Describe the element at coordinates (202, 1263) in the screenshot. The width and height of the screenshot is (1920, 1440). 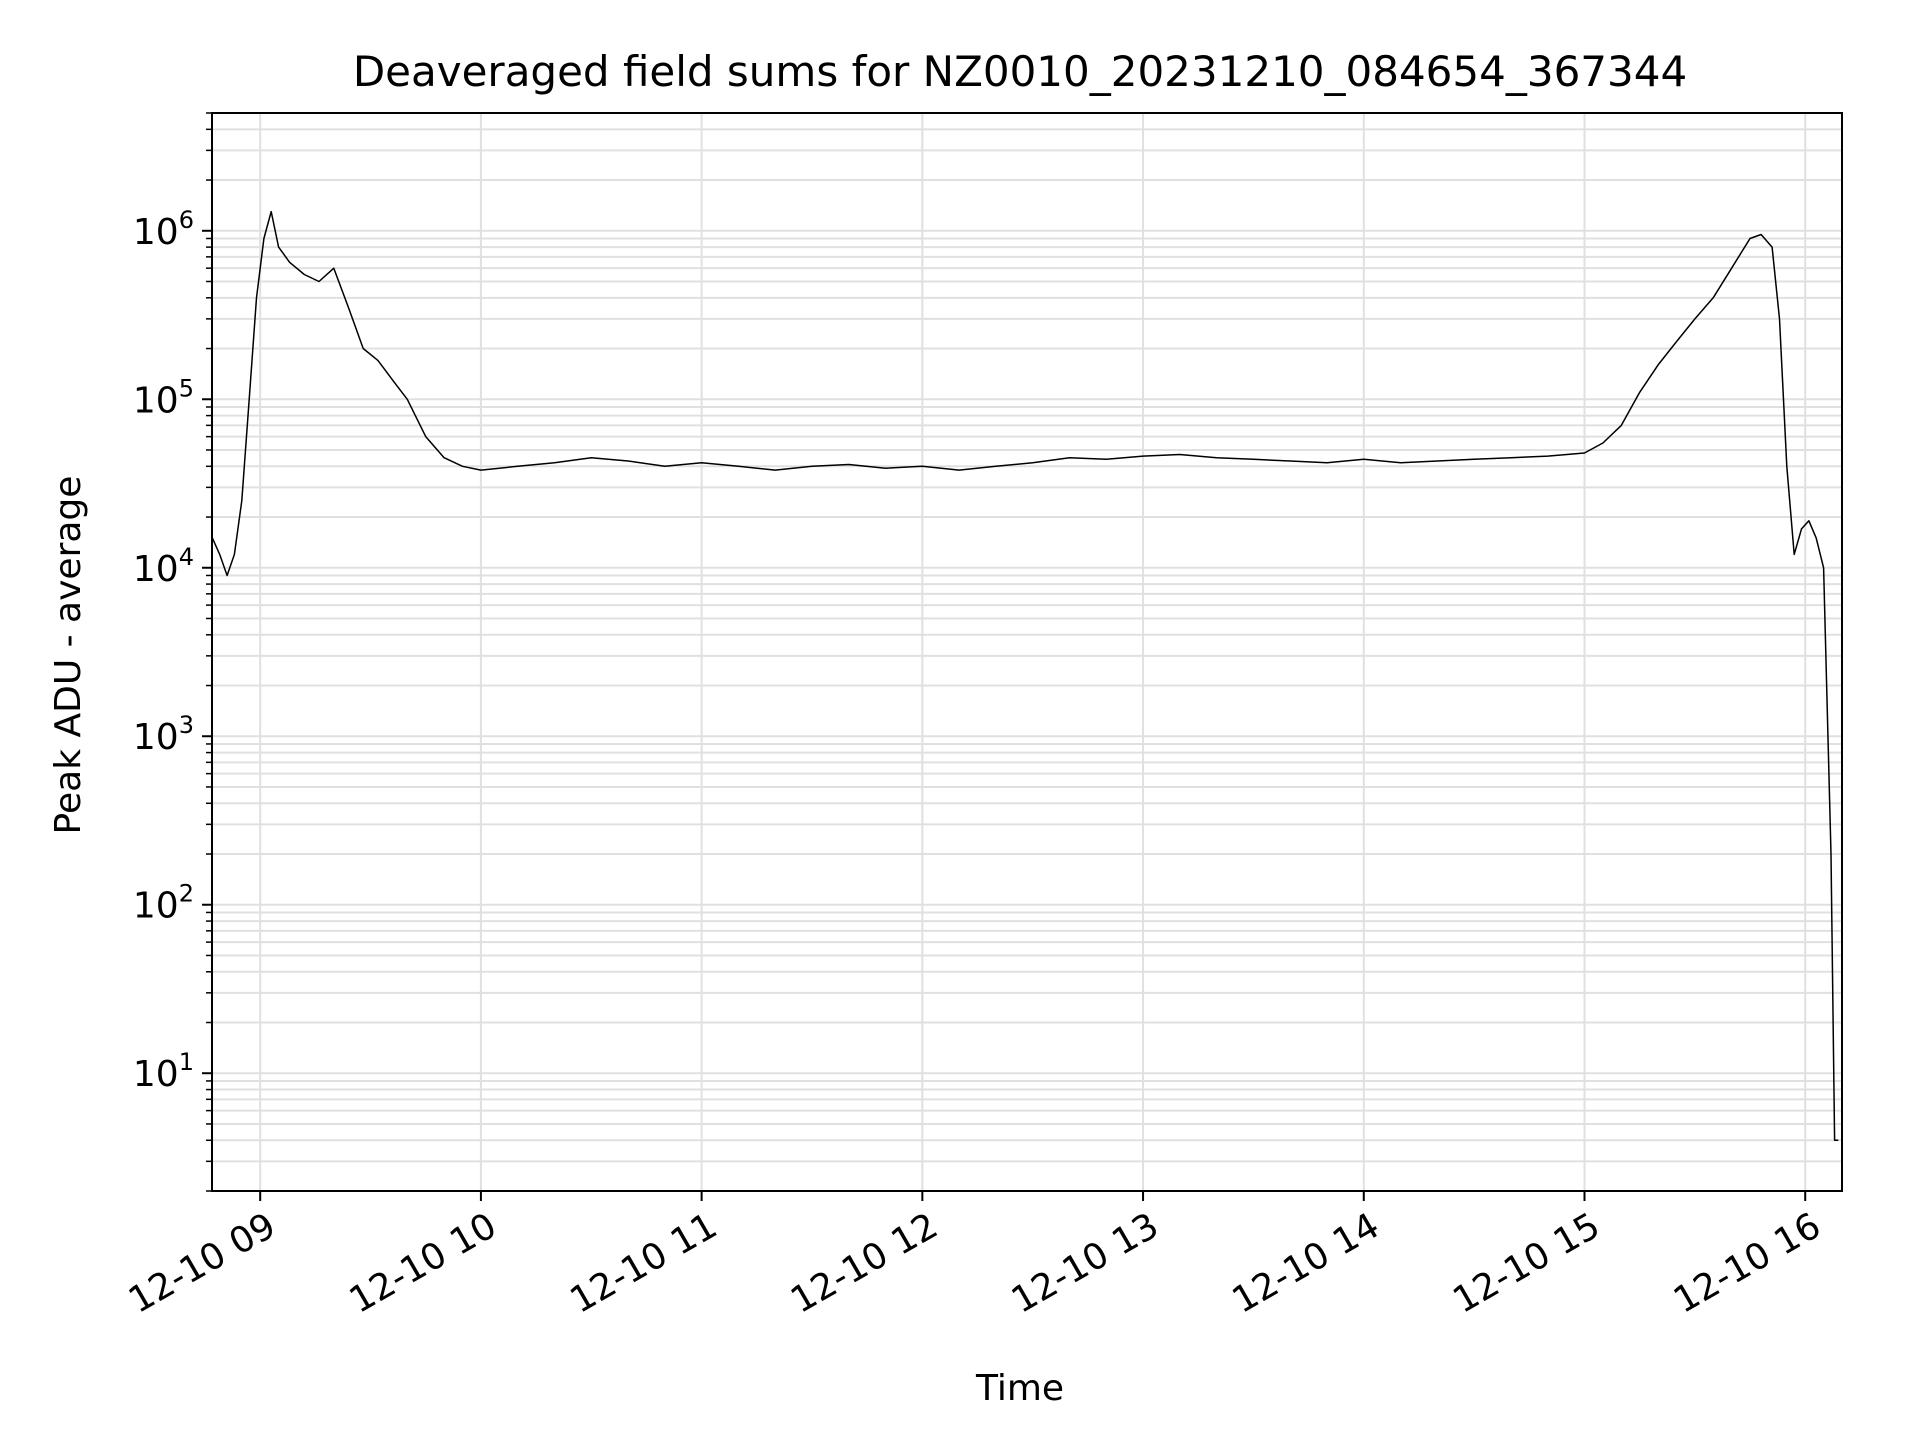
I see `x-tick-label: 12-10 09` at that location.